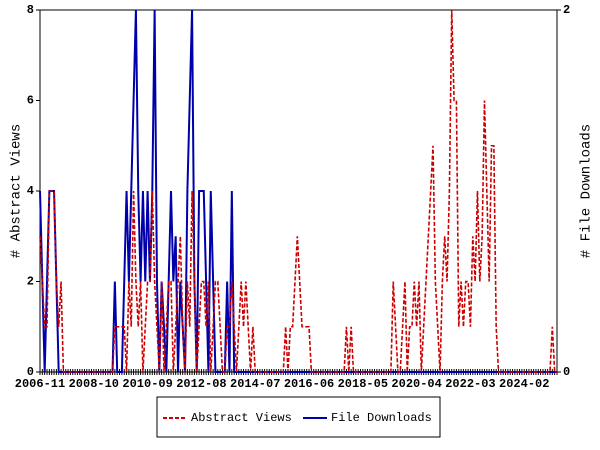 The width and height of the screenshot is (600, 450). Describe the element at coordinates (587, 191) in the screenshot. I see `y2-axis-title: # File Downloads` at that location.